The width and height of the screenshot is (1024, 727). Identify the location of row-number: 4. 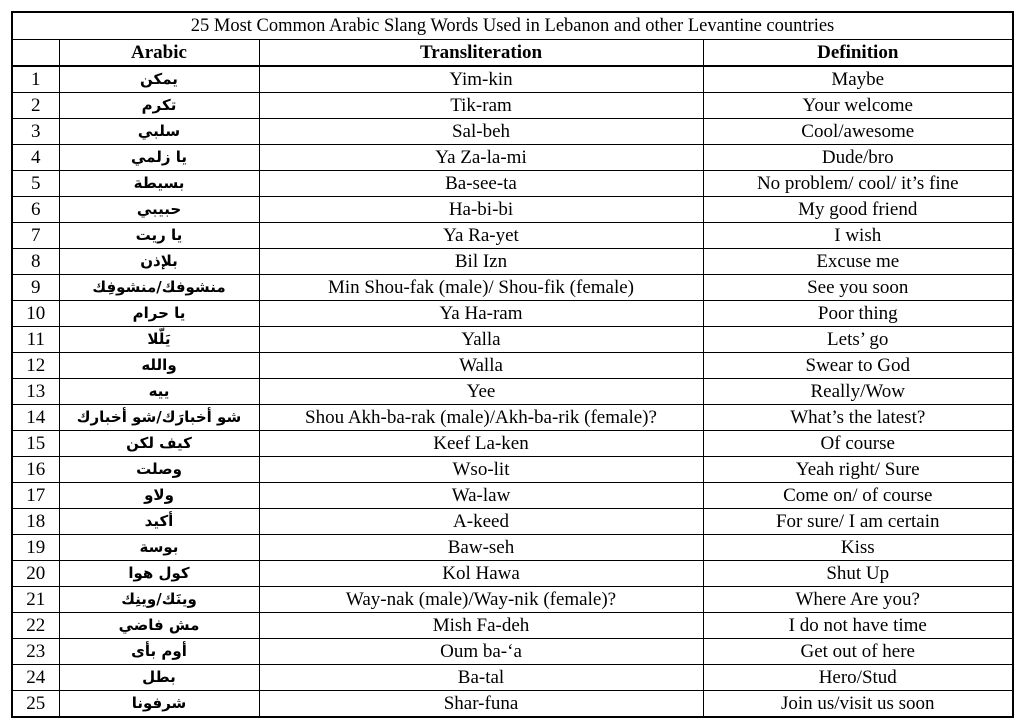
(35, 157).